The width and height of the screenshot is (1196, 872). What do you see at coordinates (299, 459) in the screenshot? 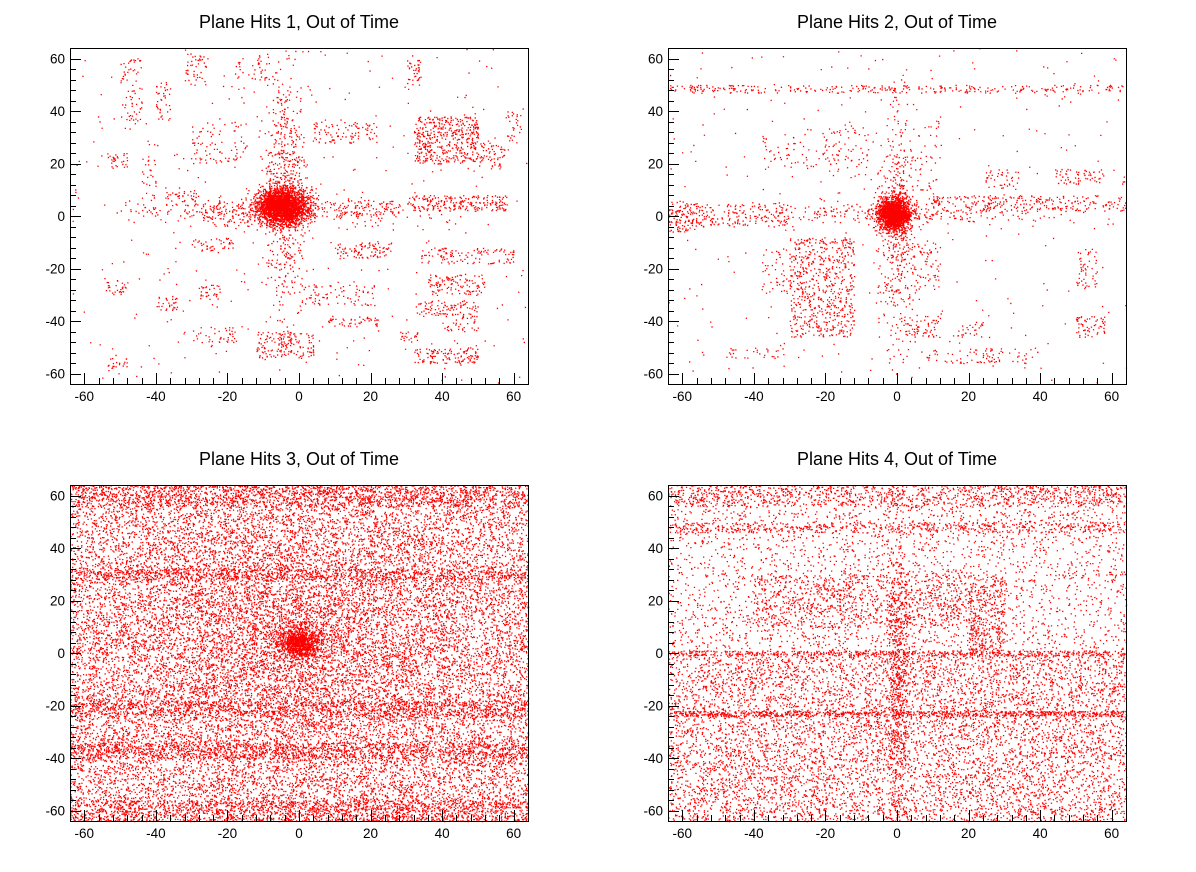
I see `panel-3-title: Plane Hits 3, Out of Time` at bounding box center [299, 459].